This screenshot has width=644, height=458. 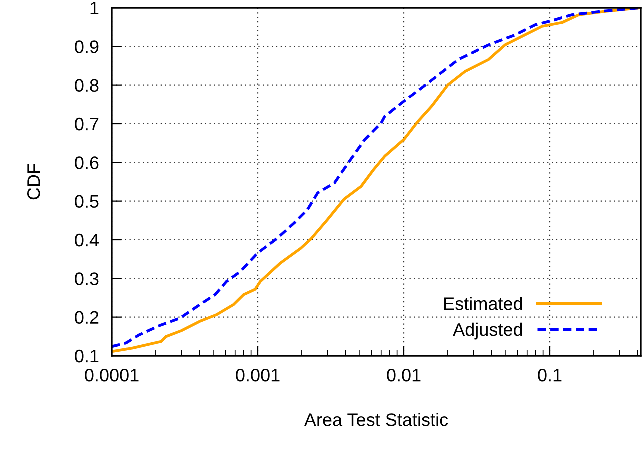 I want to click on y-tick-label: 0.6, so click(x=87, y=163).